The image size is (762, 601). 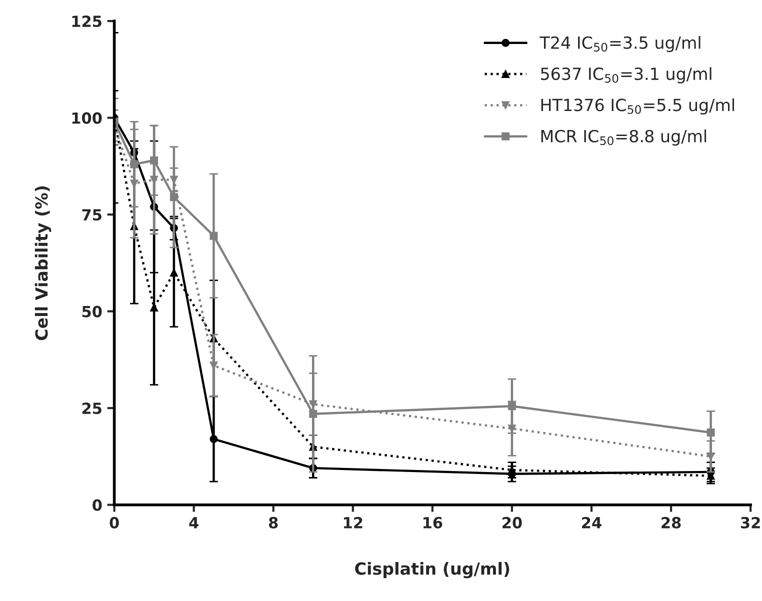 I want to click on legend-label: T24 IC$_{50}$=3.5 ug/ml, so click(x=620, y=44).